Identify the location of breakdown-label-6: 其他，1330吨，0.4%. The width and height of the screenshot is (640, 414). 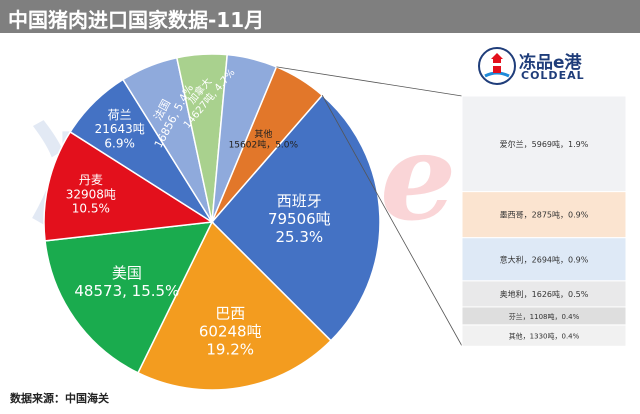
(544, 336).